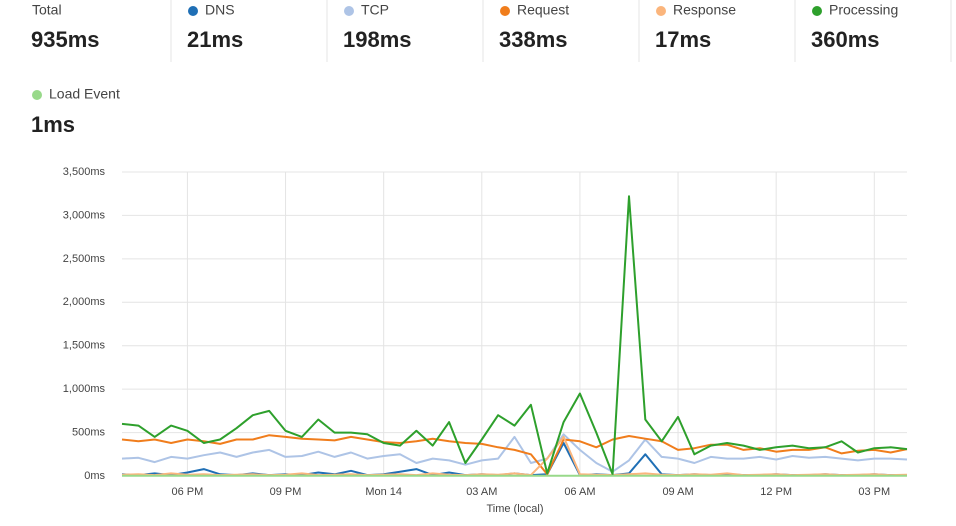 This screenshot has height=526, width=956. Describe the element at coordinates (94, 476) in the screenshot. I see `y-tick-label: 0ms` at that location.